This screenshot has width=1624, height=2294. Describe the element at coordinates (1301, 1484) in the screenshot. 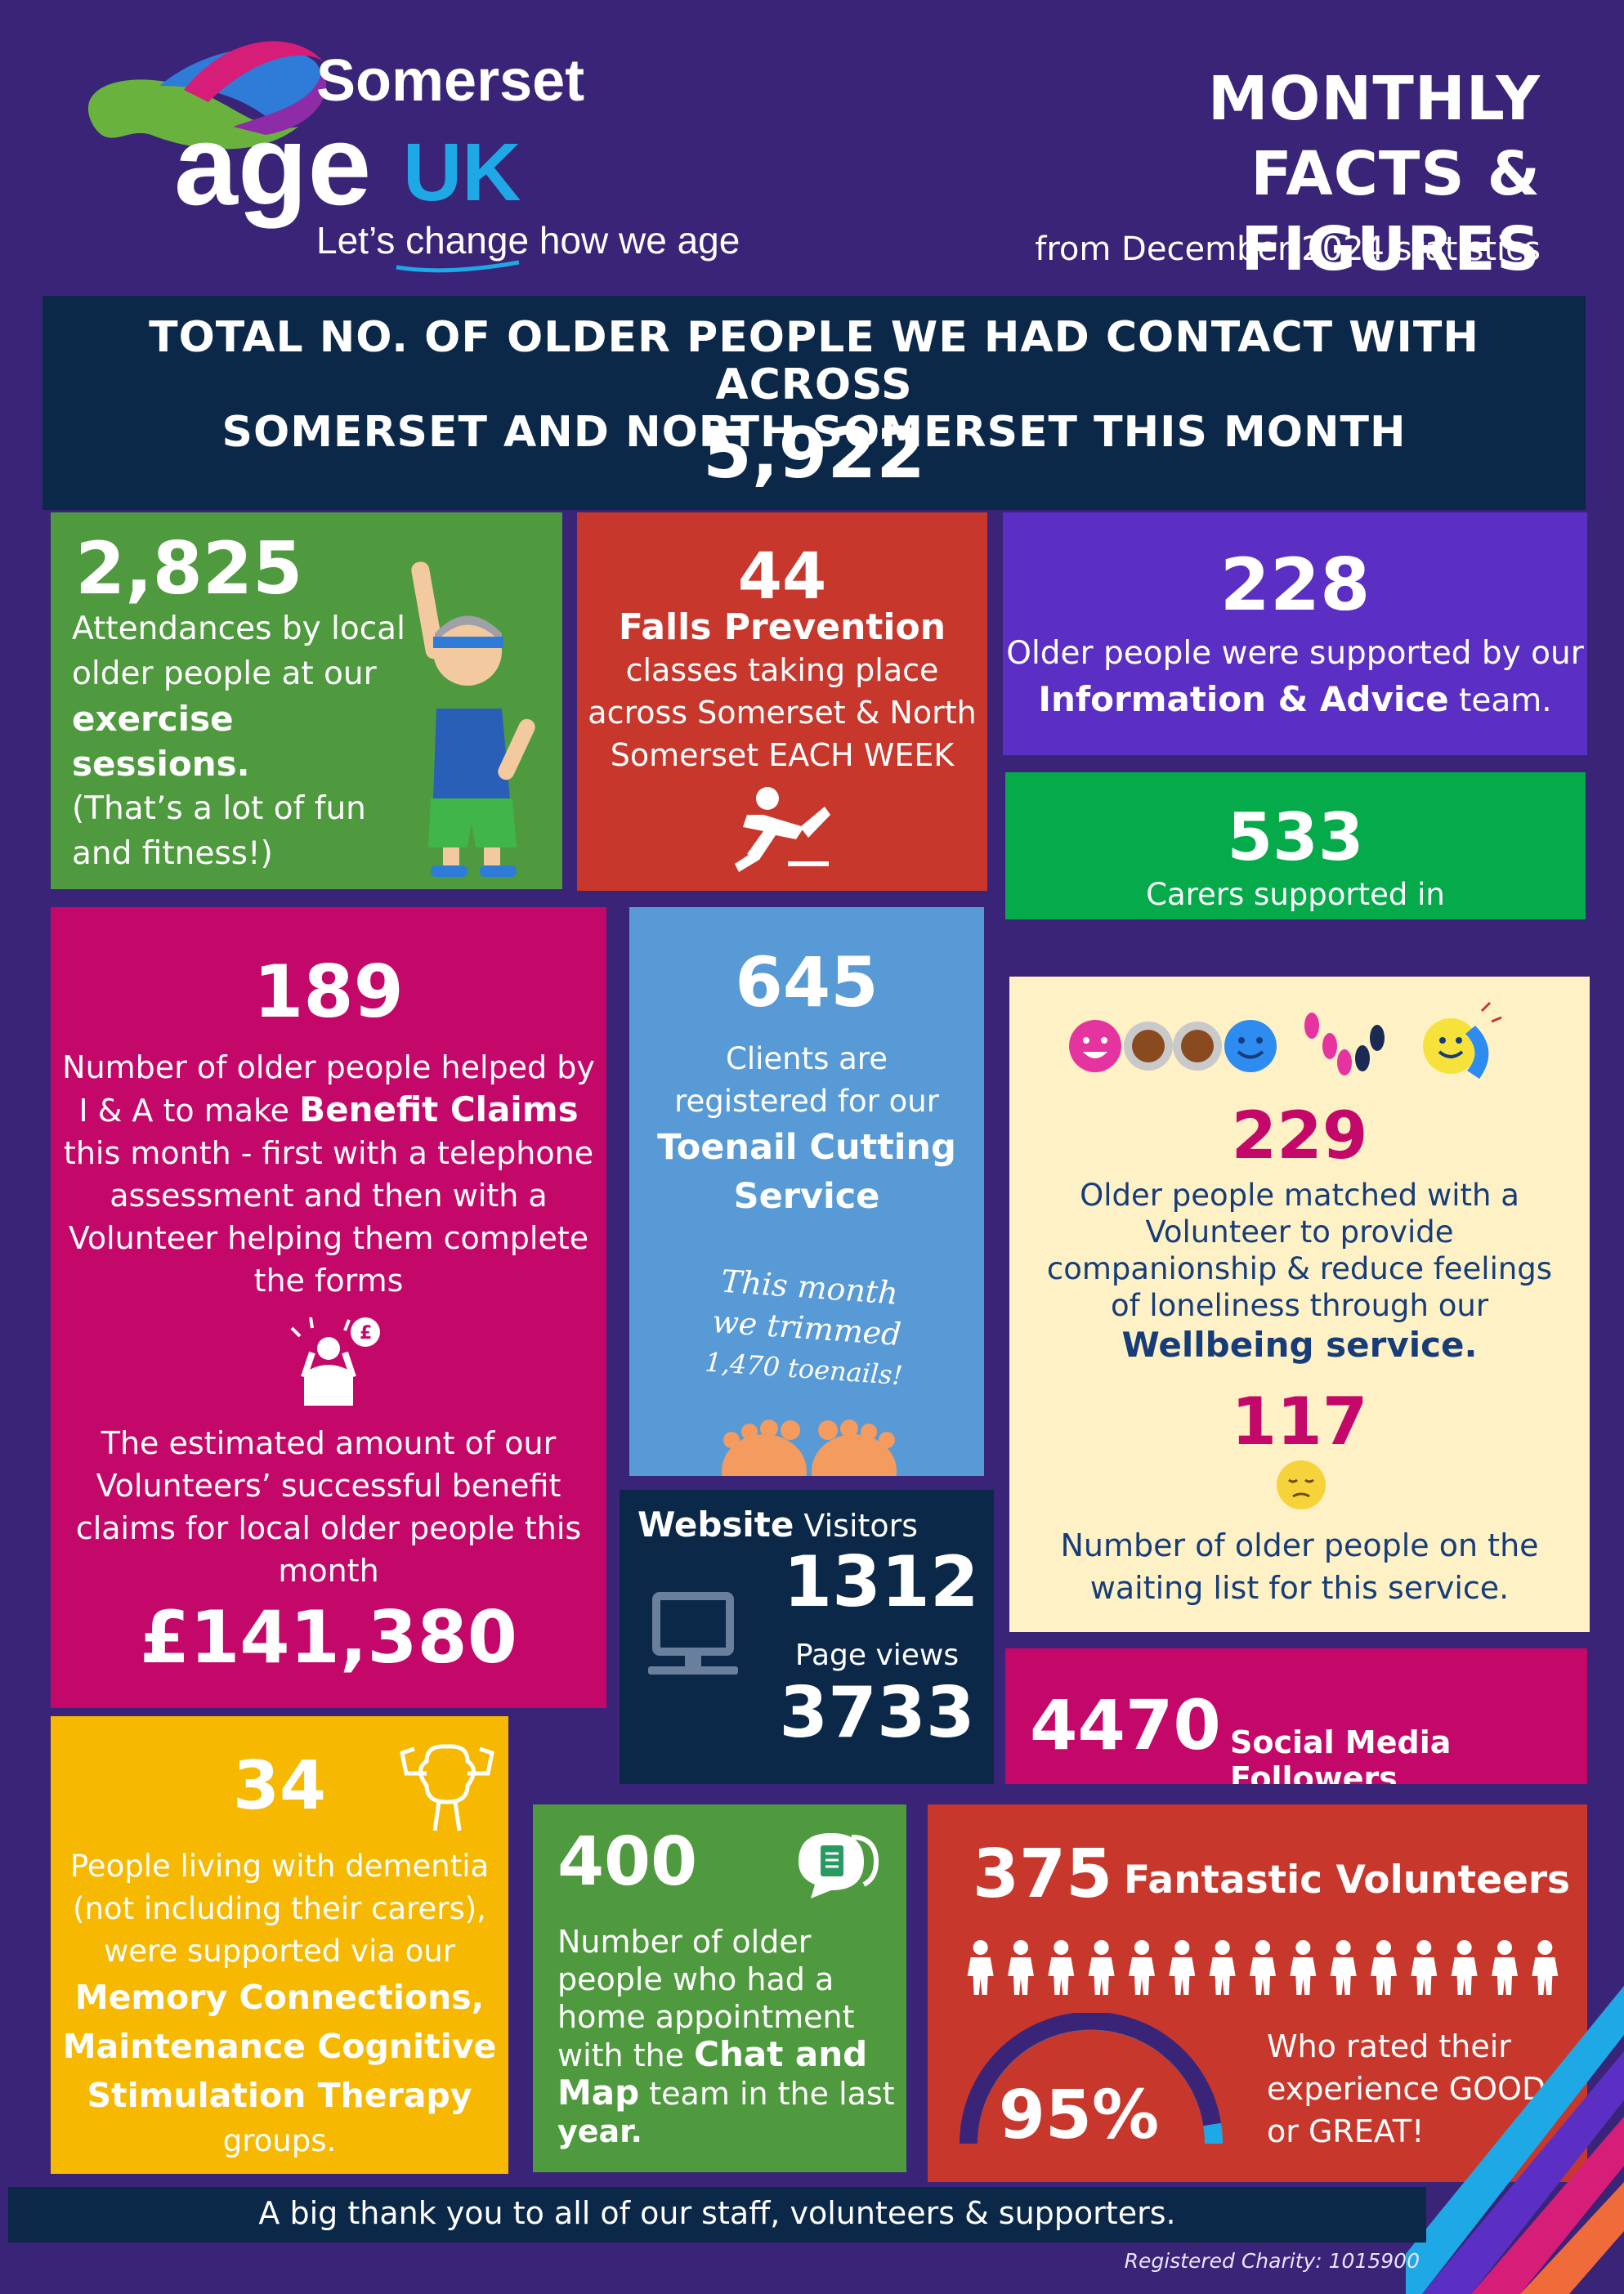

I see `sad-face-icon` at that location.